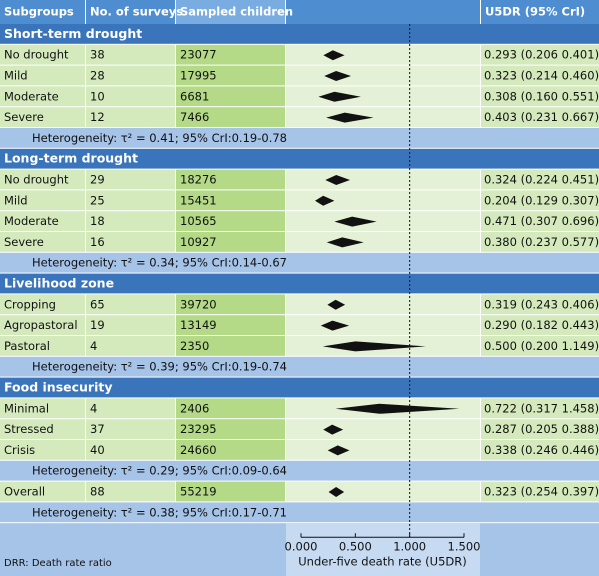 The image size is (599, 576). What do you see at coordinates (541, 492) in the screenshot?
I see `estimate-label: 0.323 (0.254 0.397)` at bounding box center [541, 492].